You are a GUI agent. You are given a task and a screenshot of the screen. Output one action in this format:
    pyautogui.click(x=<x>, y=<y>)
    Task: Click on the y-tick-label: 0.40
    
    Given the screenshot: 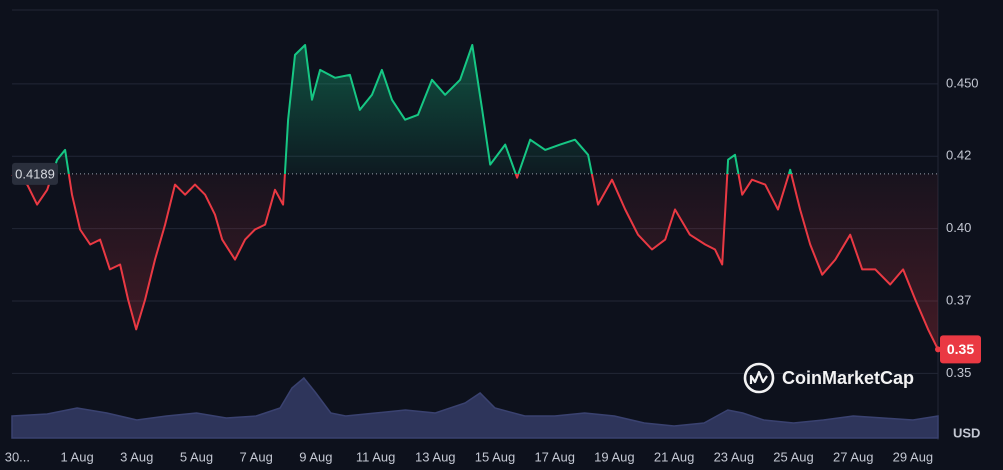 What is the action you would take?
    pyautogui.click(x=958, y=227)
    